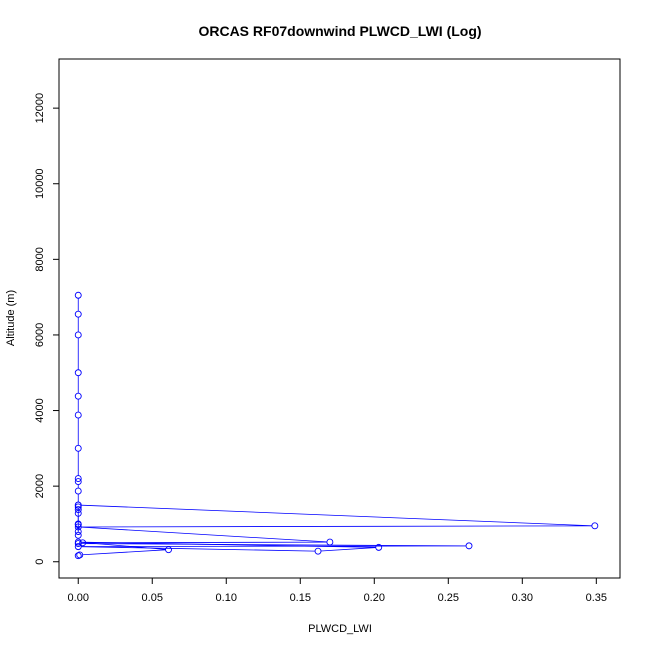  I want to click on x-tick-label: 0.20, so click(374, 598).